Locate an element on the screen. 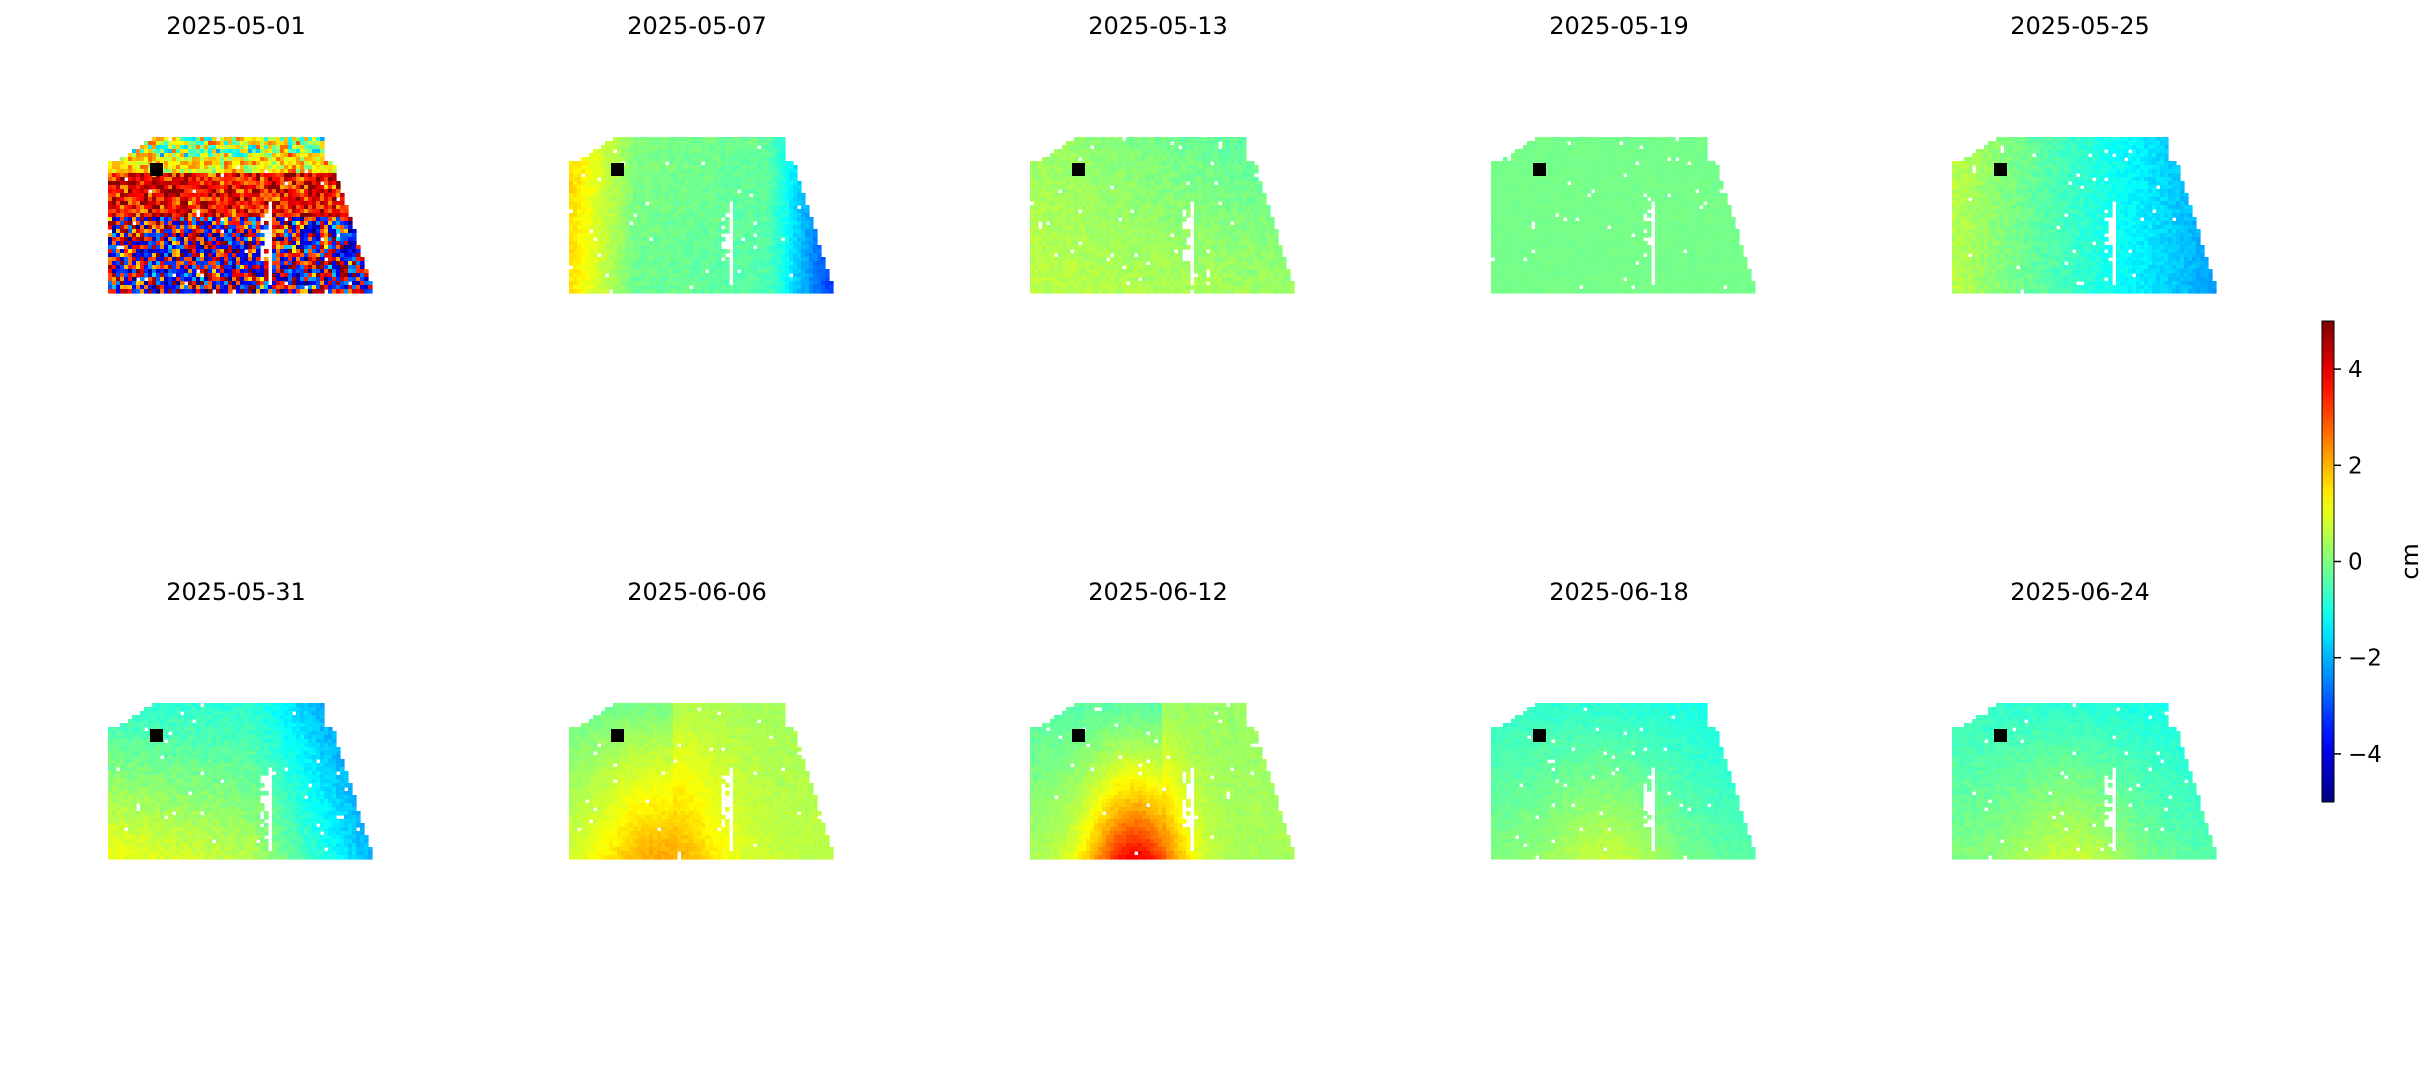  panel-date-title: 2025-05-01 is located at coordinates (235, 26).